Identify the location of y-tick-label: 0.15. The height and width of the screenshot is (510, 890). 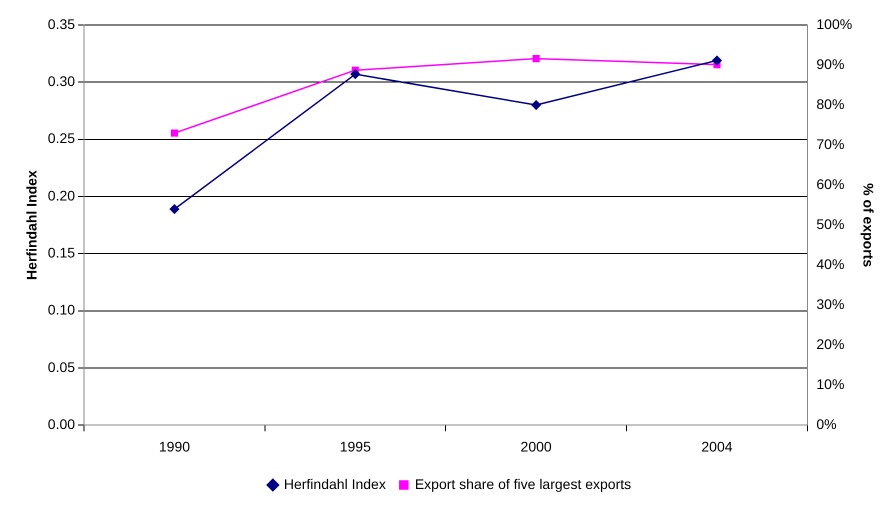
(62, 252).